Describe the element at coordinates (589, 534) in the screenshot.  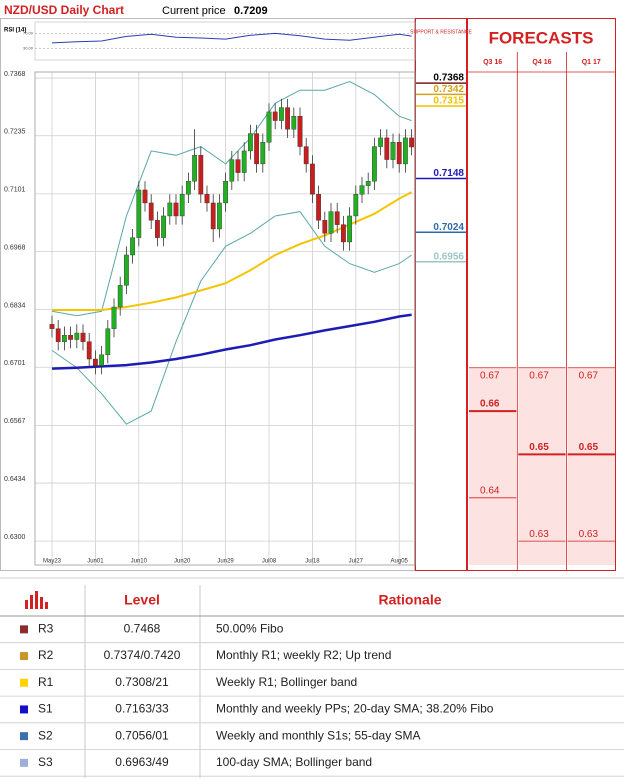
I see `forecast-label: 0.63` at that location.